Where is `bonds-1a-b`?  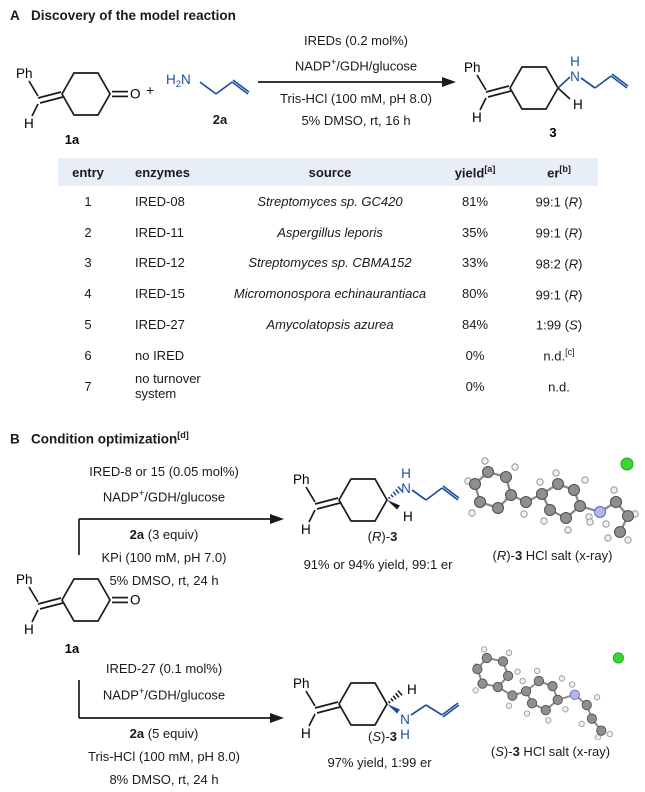 bonds-1a-b is located at coordinates (78, 600).